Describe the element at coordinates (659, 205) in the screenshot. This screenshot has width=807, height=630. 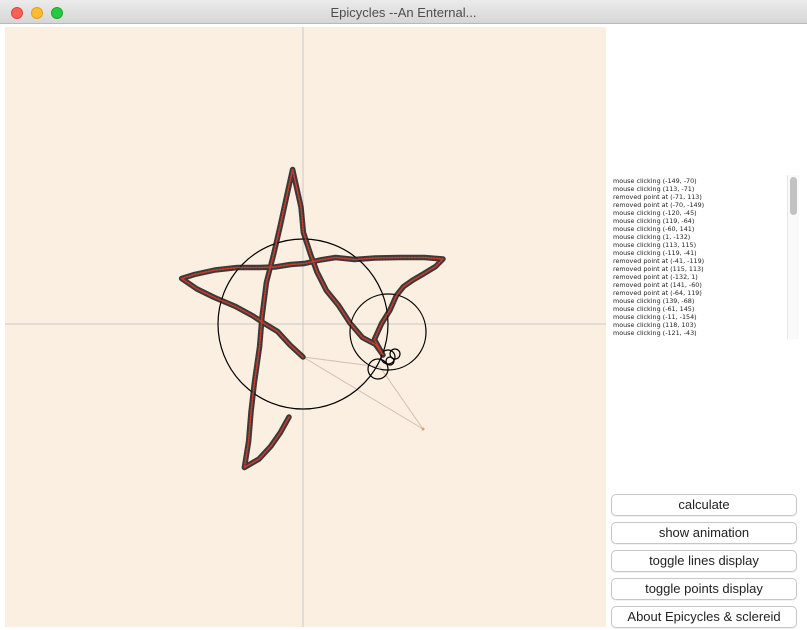
I see `log-line: removed point at (-70, -149)` at that location.